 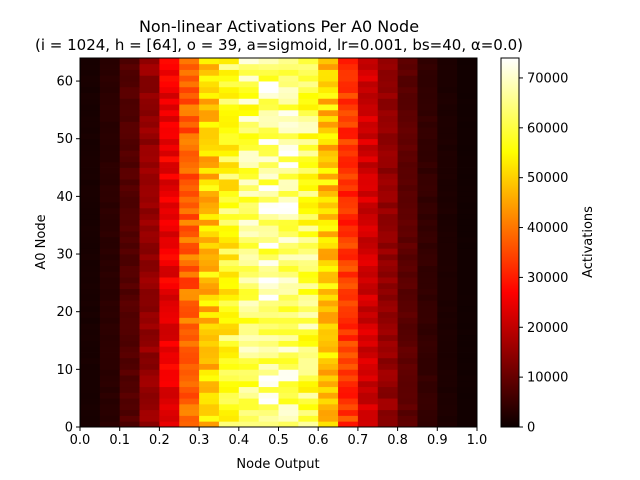 I want to click on colorbar-ticks: 0 10000 20000 30000 40000 50000 60000 70000, so click(x=543, y=253).